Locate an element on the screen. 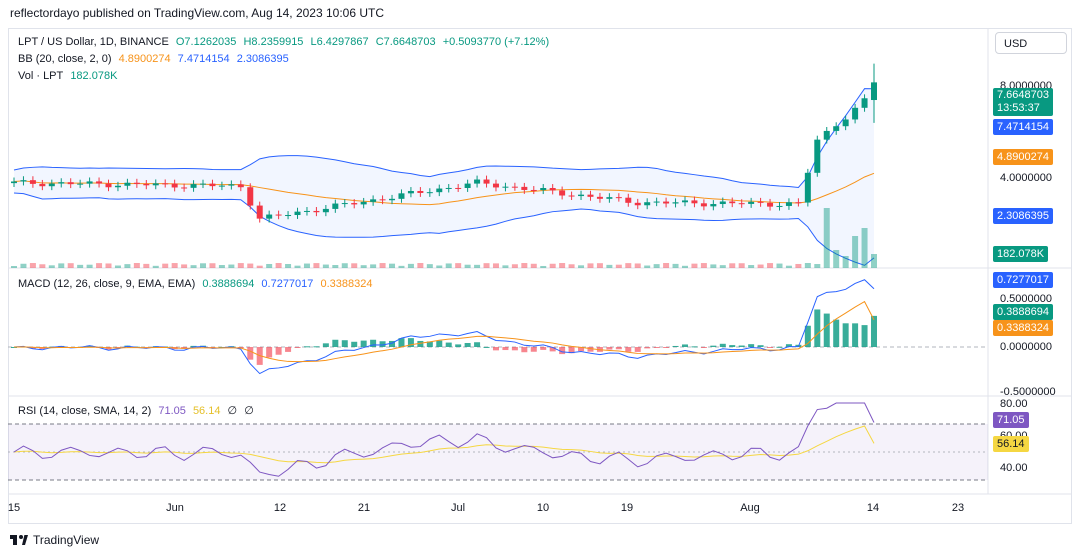  rsi-empty-1: ∅ is located at coordinates (232, 411).